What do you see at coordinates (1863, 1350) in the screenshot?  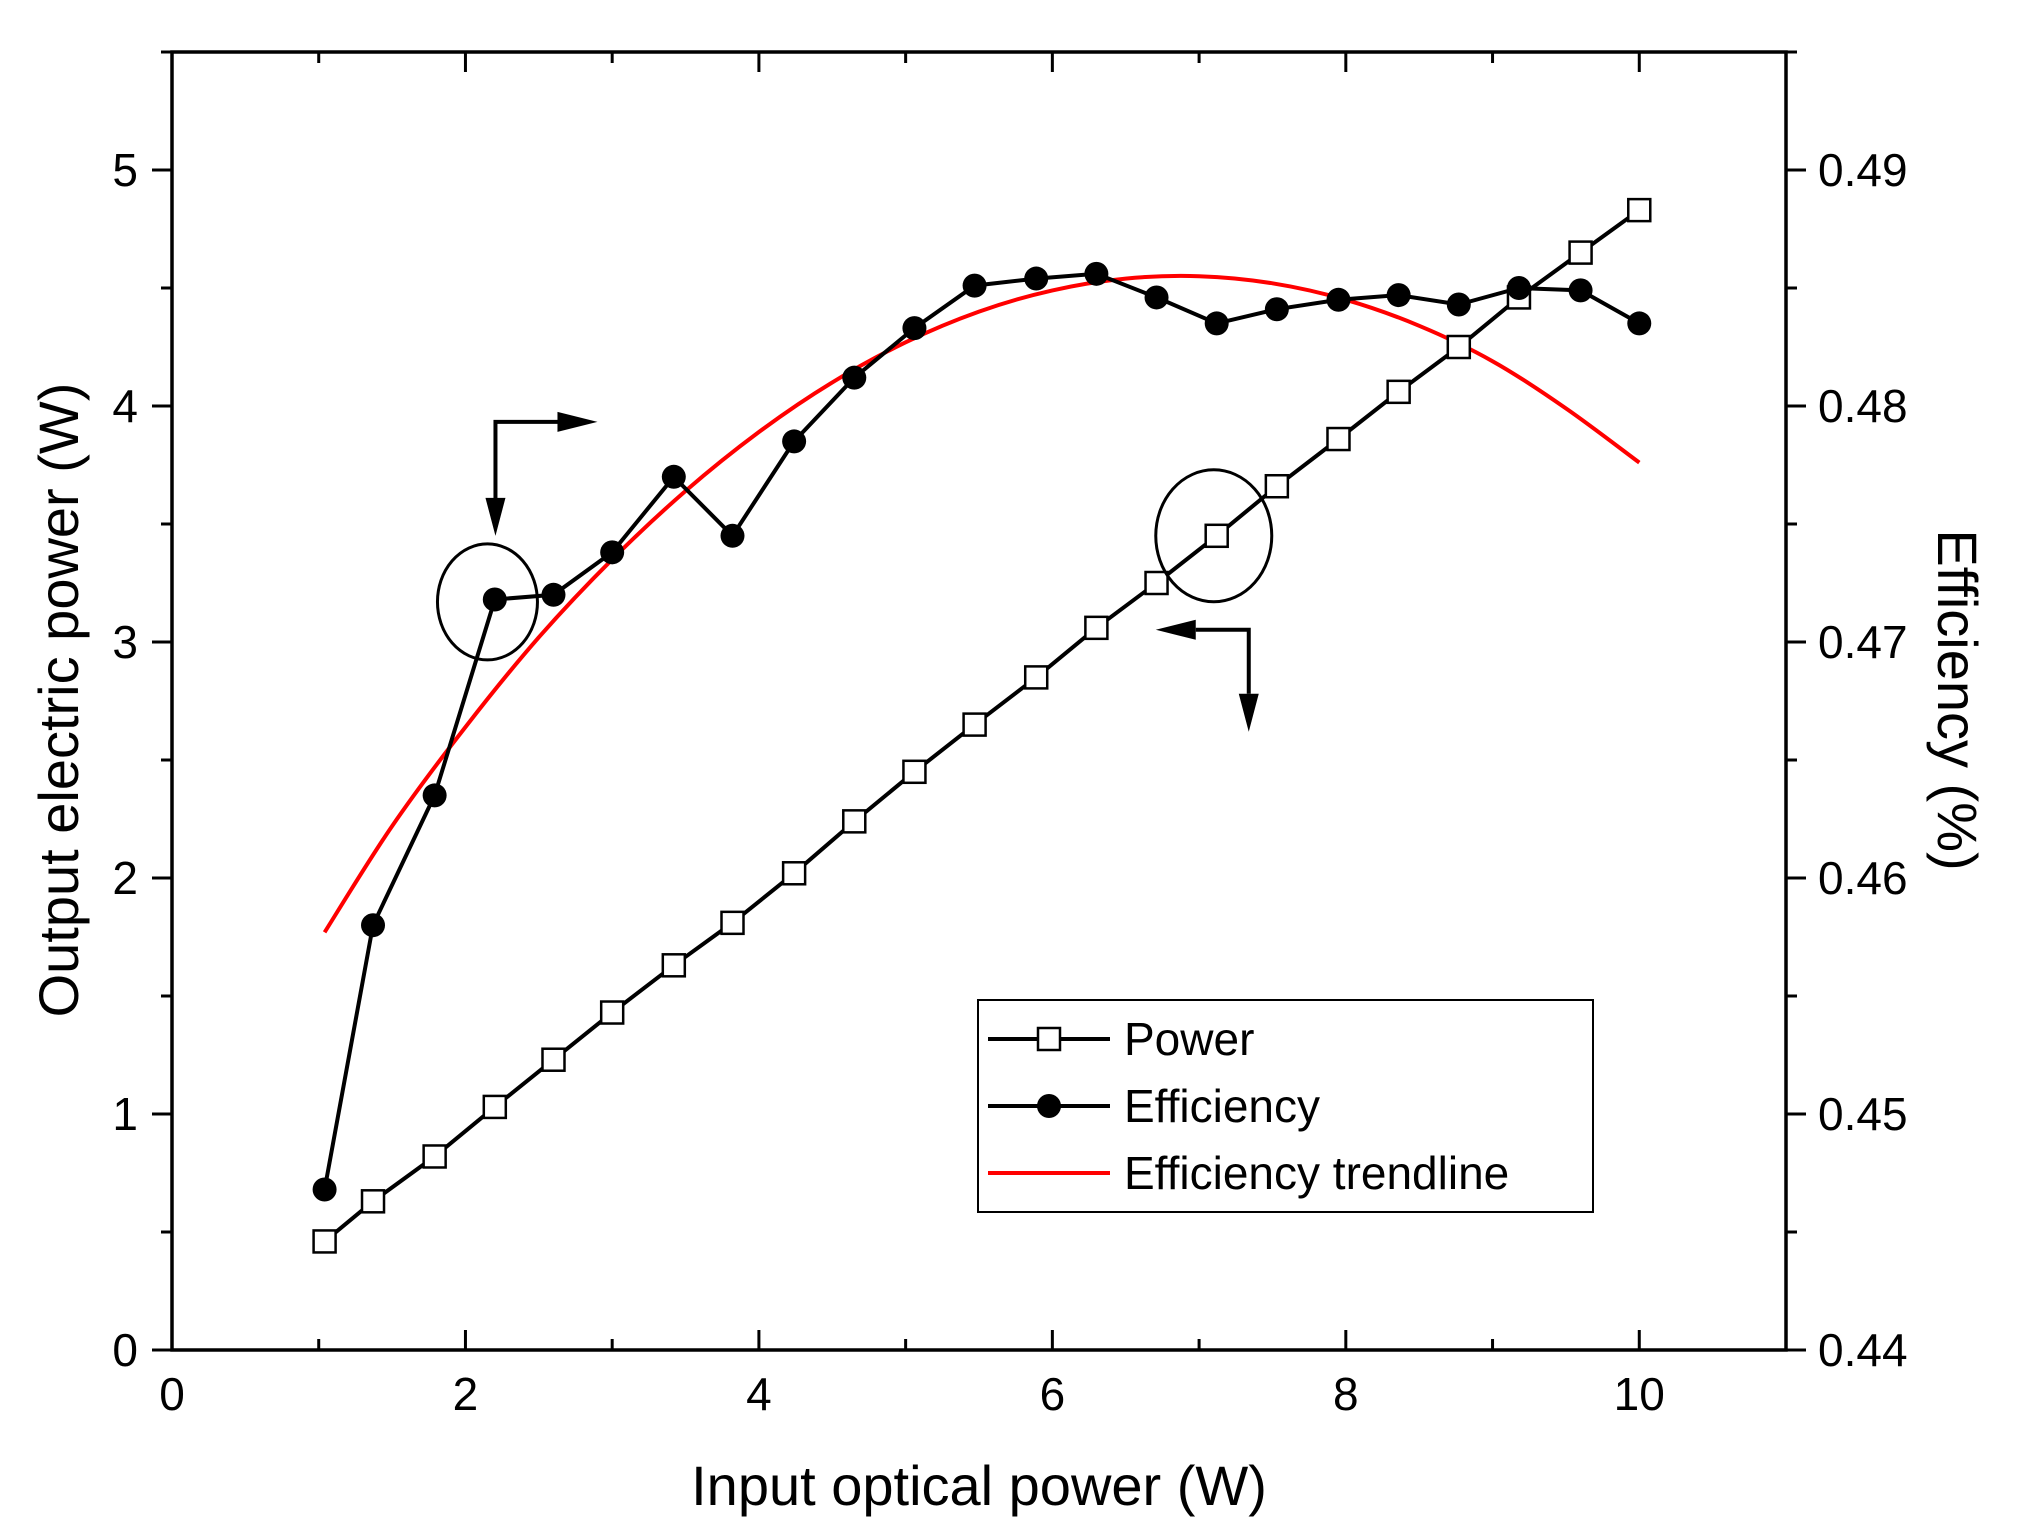 I see `y2-tick-label: 0.44` at bounding box center [1863, 1350].